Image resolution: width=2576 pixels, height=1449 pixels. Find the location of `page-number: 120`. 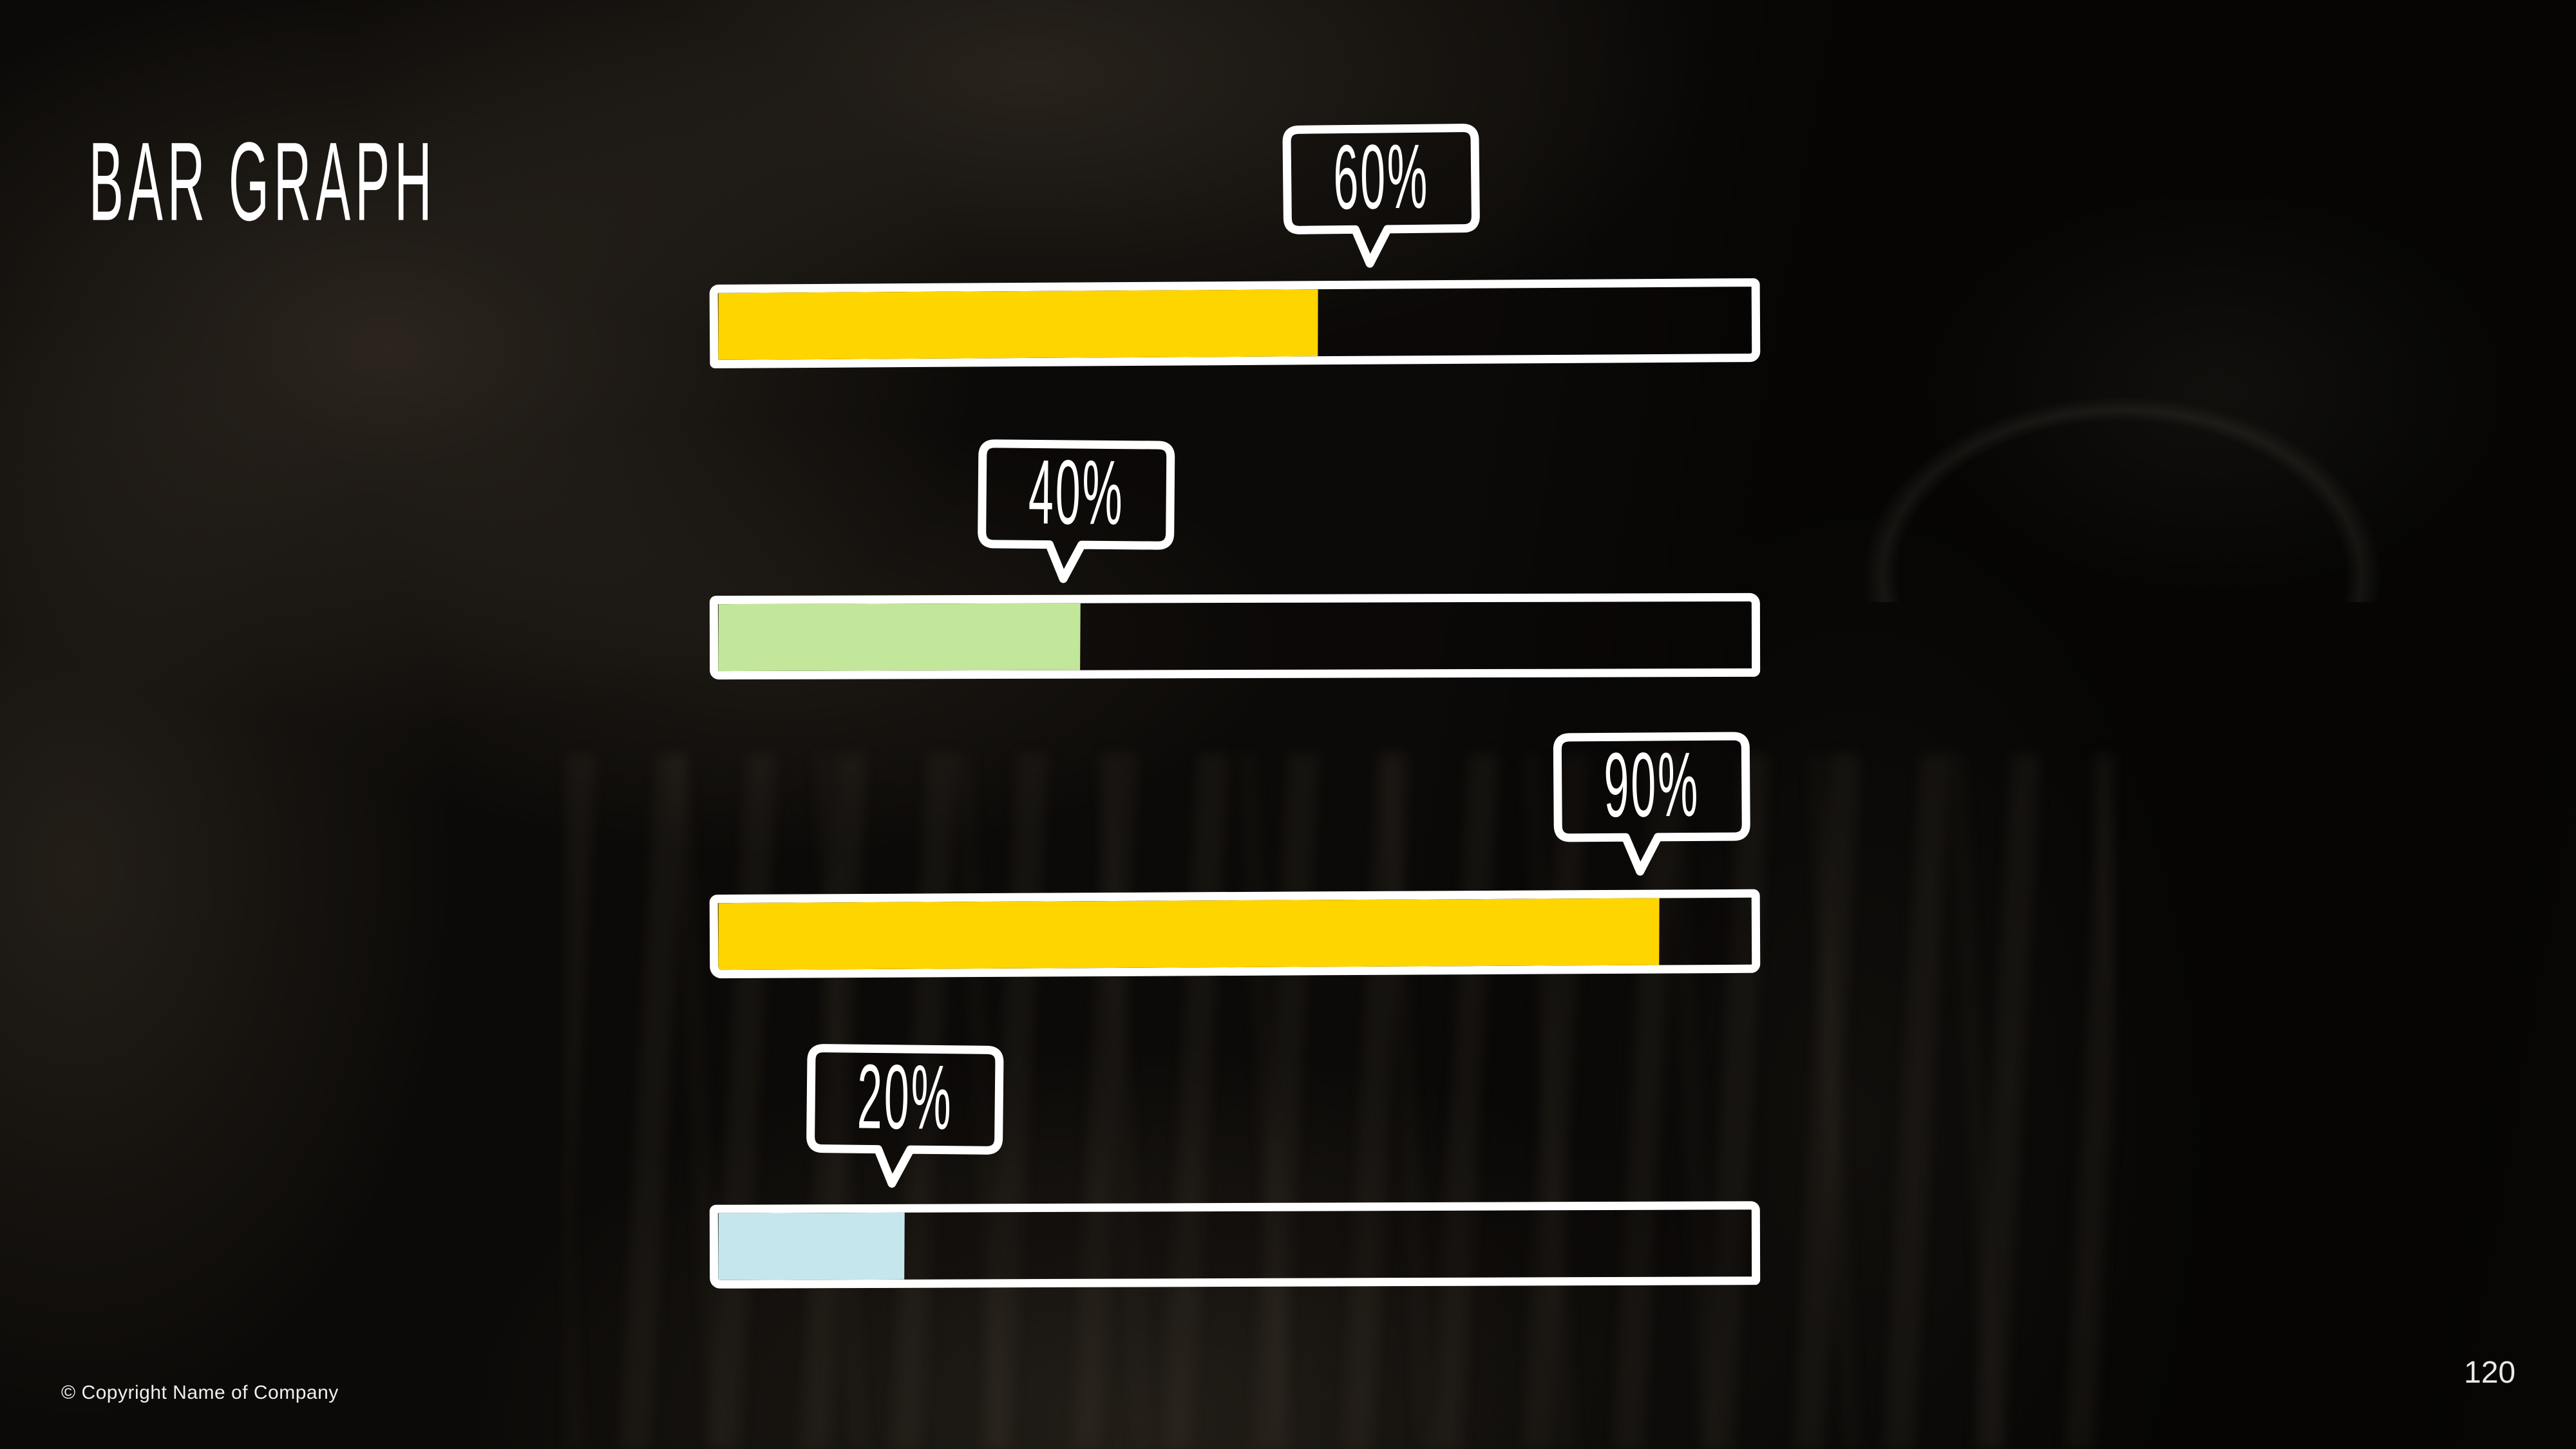

page-number: 120 is located at coordinates (2490, 1373).